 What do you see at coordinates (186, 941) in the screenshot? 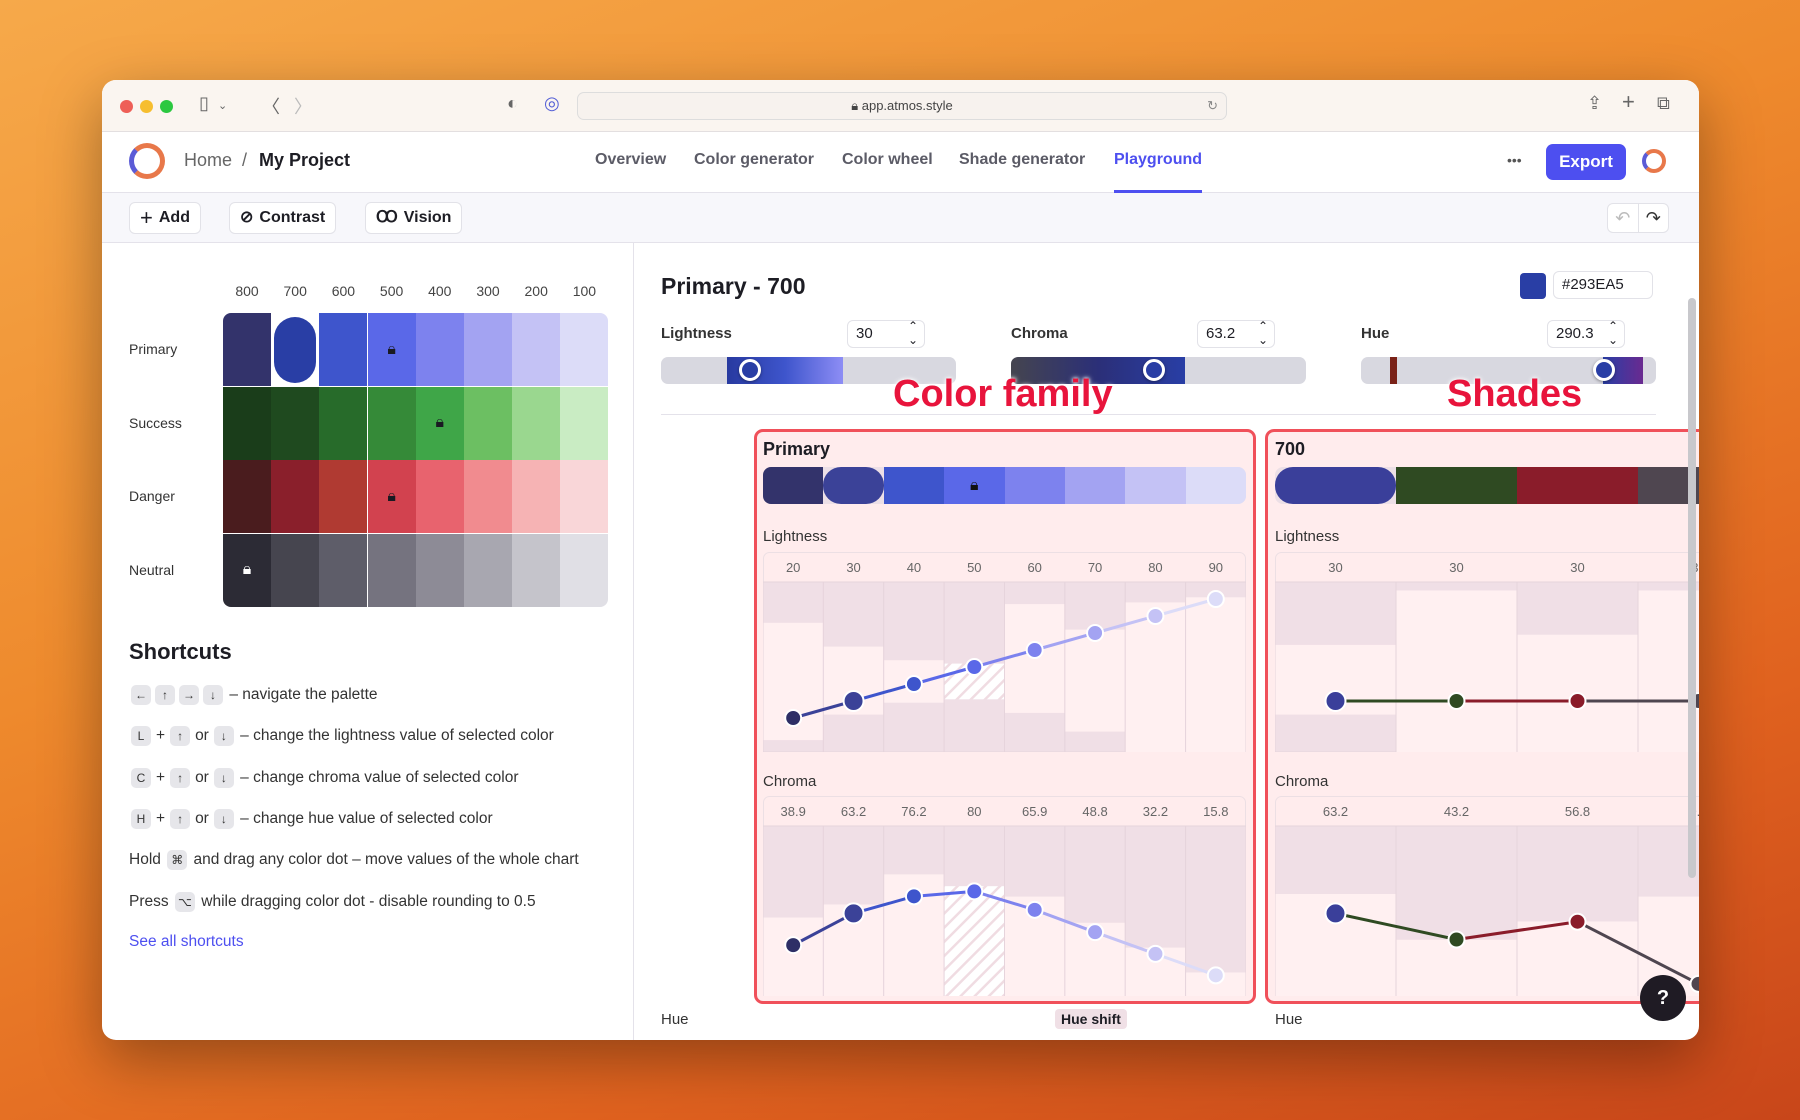
I see `see-all-shortcuts-link: See all shortcuts` at bounding box center [186, 941].